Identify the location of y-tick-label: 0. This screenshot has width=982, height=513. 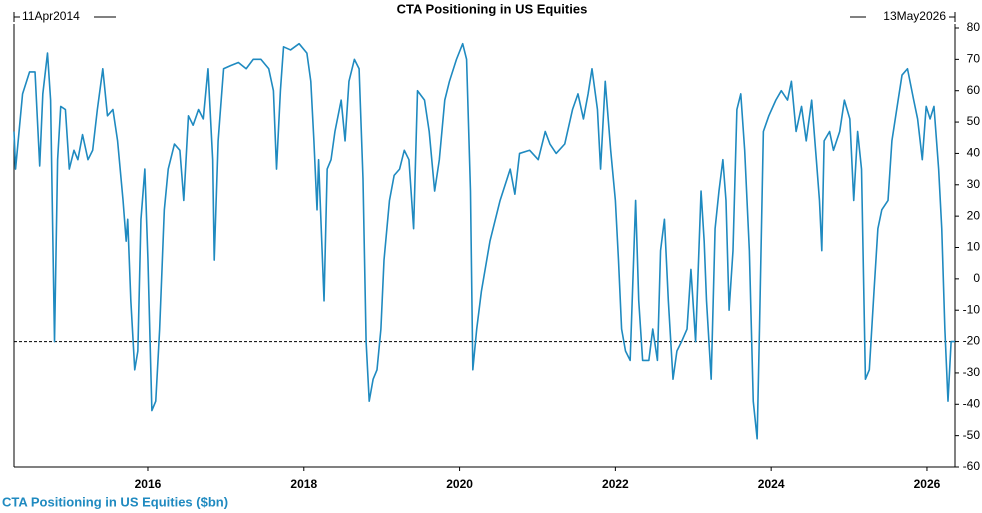
(976, 278).